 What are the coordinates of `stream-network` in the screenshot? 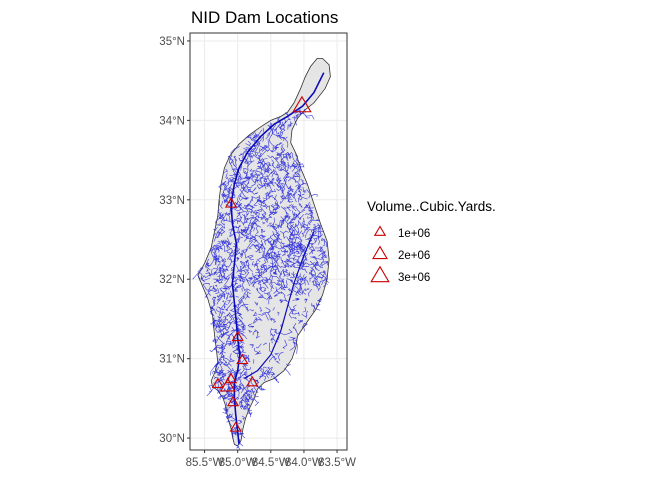 It's located at (260, 279).